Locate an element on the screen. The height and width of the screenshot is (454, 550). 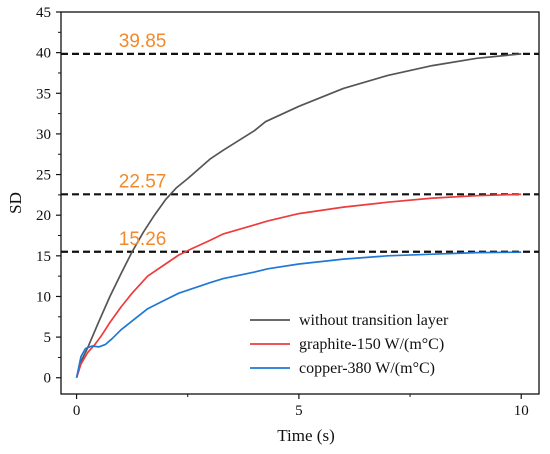
x-axis-title: Time (s) is located at coordinates (305, 435).